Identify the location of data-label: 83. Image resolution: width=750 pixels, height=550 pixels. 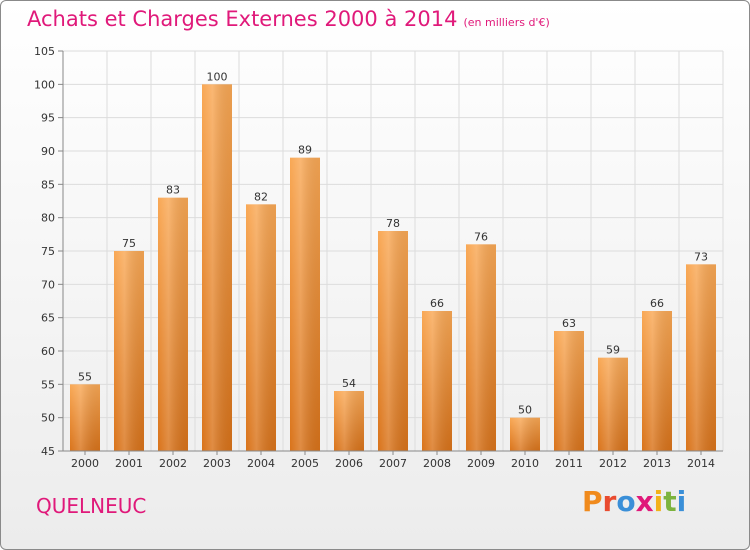
(173, 190).